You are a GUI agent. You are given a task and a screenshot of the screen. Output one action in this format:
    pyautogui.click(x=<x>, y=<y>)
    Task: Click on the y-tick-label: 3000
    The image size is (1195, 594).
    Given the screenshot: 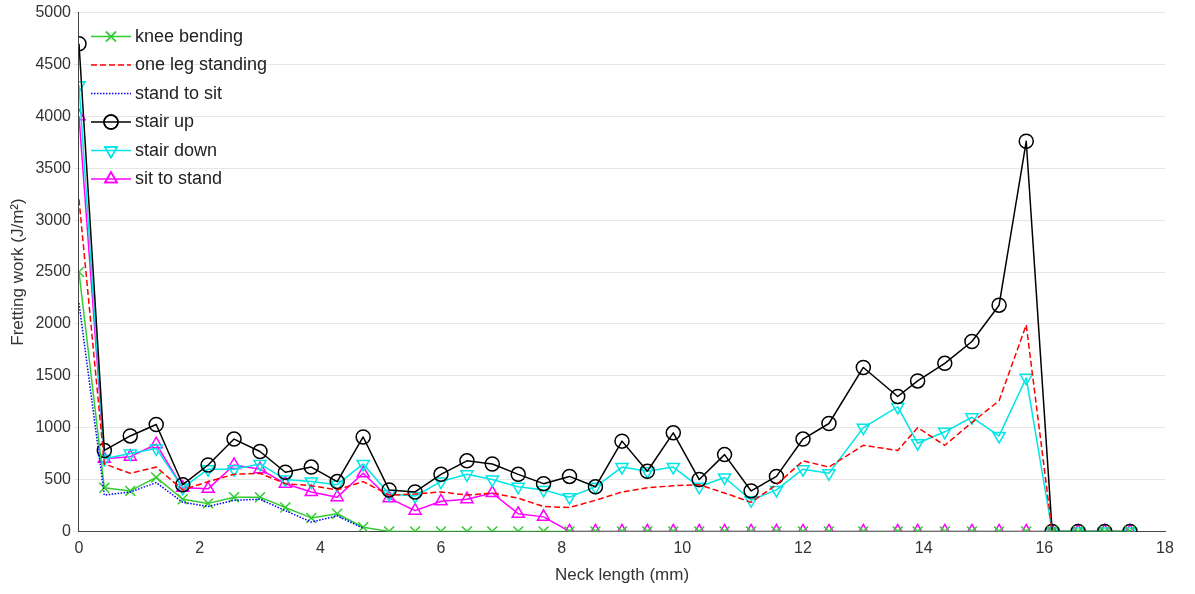 What is the action you would take?
    pyautogui.click(x=53, y=219)
    